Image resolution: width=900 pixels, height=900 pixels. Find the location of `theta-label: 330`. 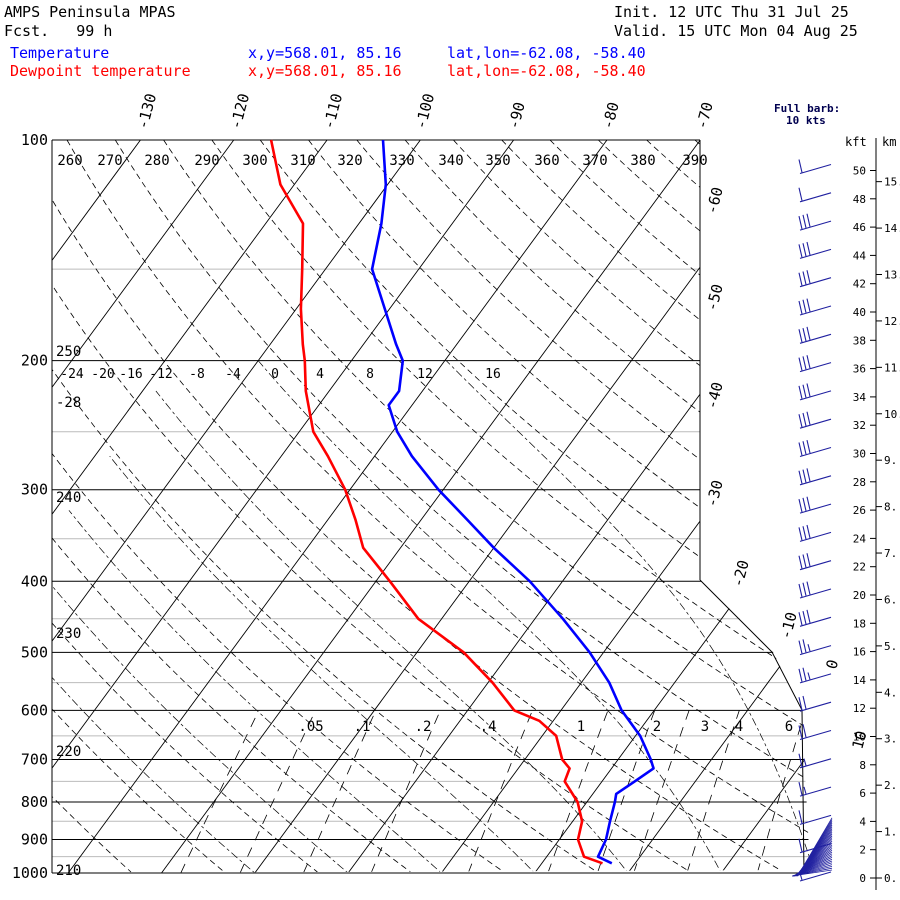

theta-label: 330 is located at coordinates (401, 161).